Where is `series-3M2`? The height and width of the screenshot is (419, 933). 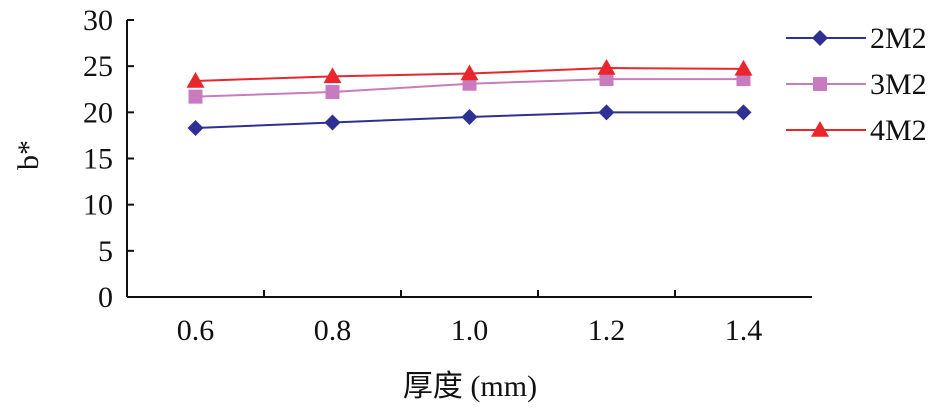
series-3M2 is located at coordinates (469, 88).